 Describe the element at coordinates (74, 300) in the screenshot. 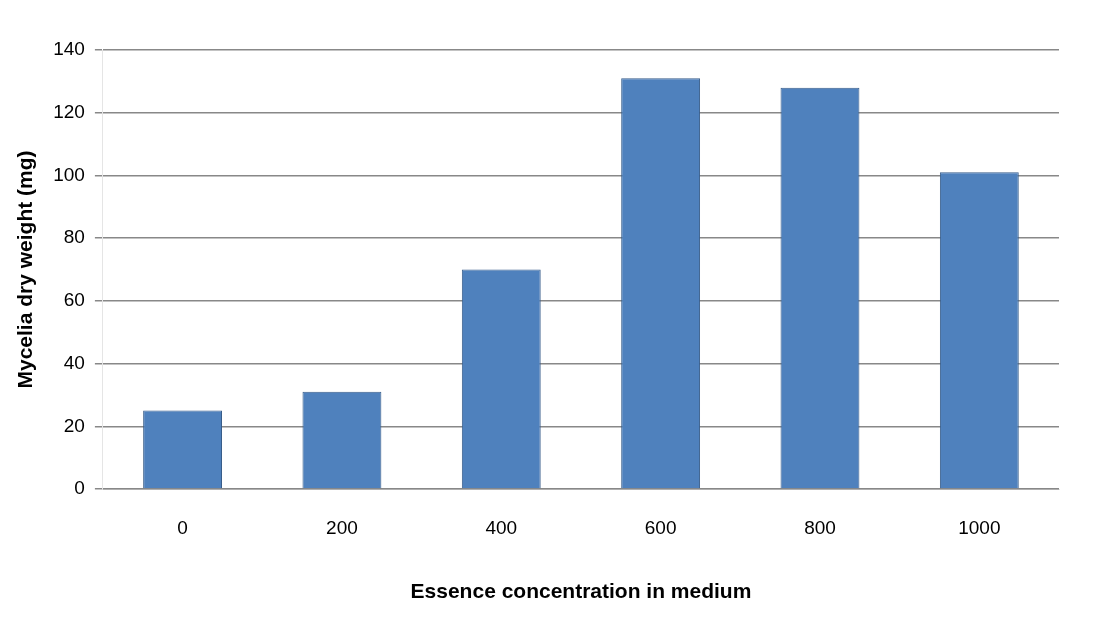

I see `y-tick-label: 60` at that location.